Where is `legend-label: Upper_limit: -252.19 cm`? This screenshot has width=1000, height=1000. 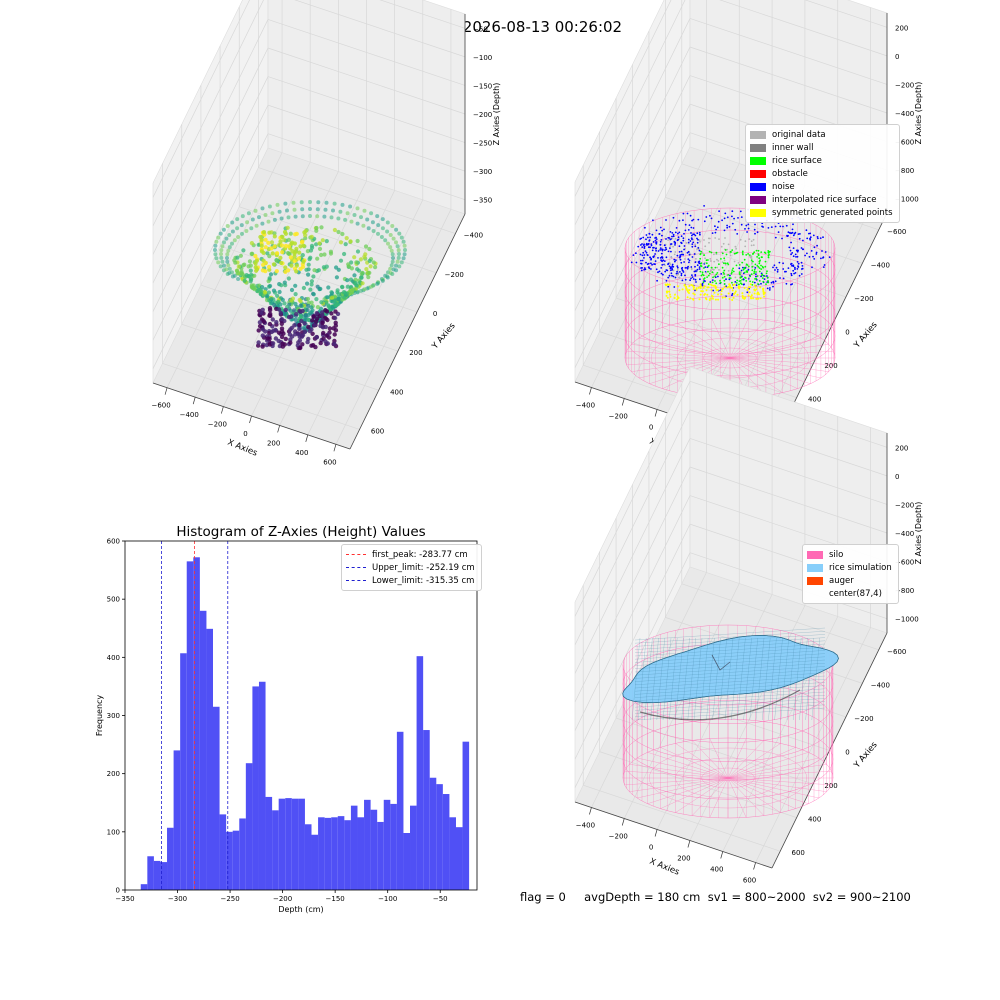
legend-label: Upper_limit: -252.19 cm is located at coordinates (423, 567).